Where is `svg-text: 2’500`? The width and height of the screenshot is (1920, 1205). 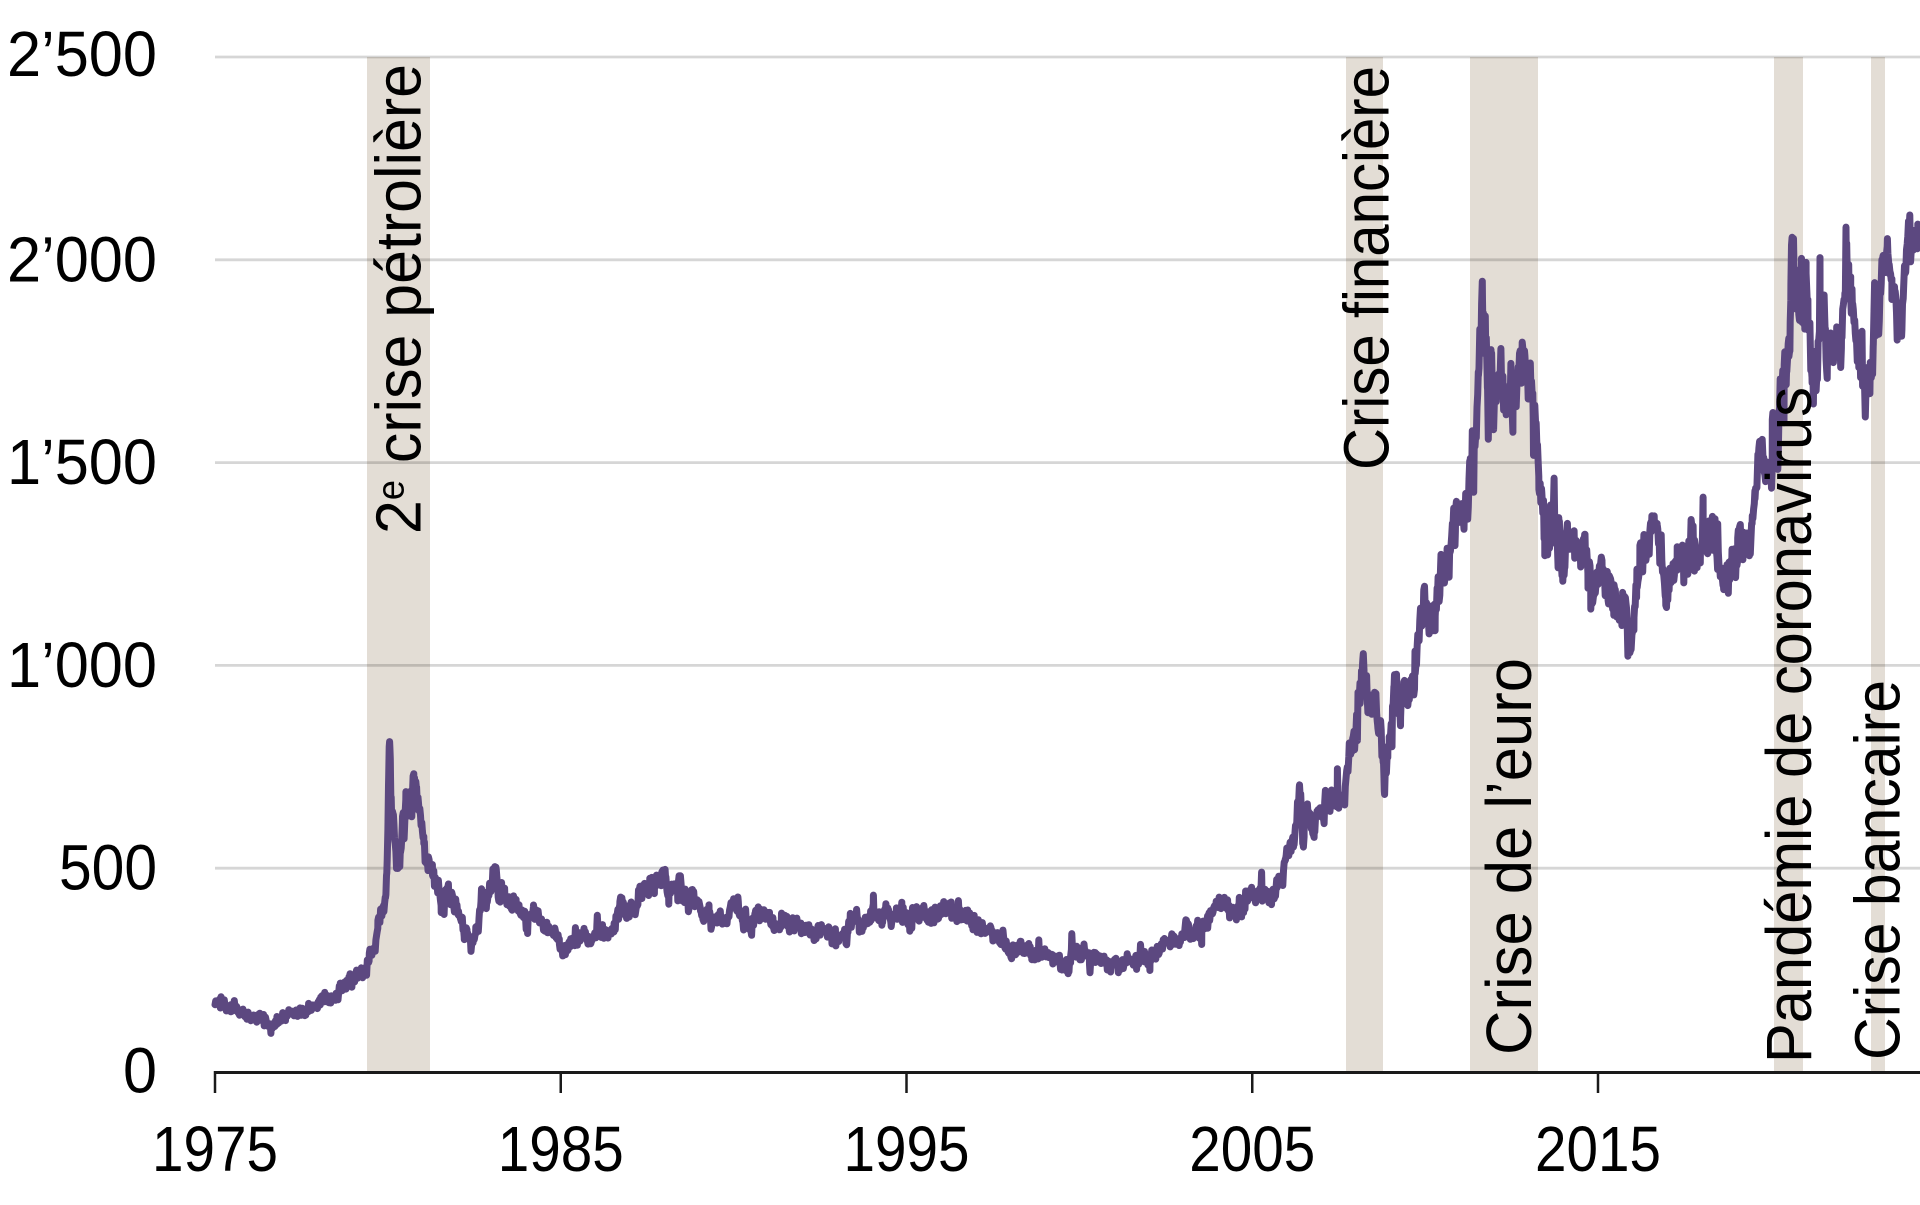
svg-text: 2’500 is located at coordinates (82, 54).